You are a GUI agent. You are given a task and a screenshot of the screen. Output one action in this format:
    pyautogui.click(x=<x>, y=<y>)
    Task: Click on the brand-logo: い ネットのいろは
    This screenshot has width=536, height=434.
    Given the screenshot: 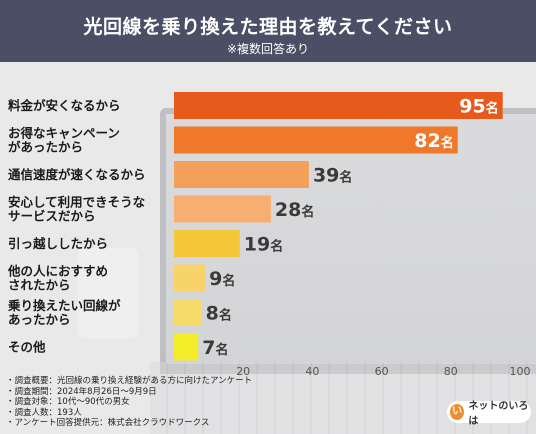 What is the action you would take?
    pyautogui.click(x=489, y=414)
    